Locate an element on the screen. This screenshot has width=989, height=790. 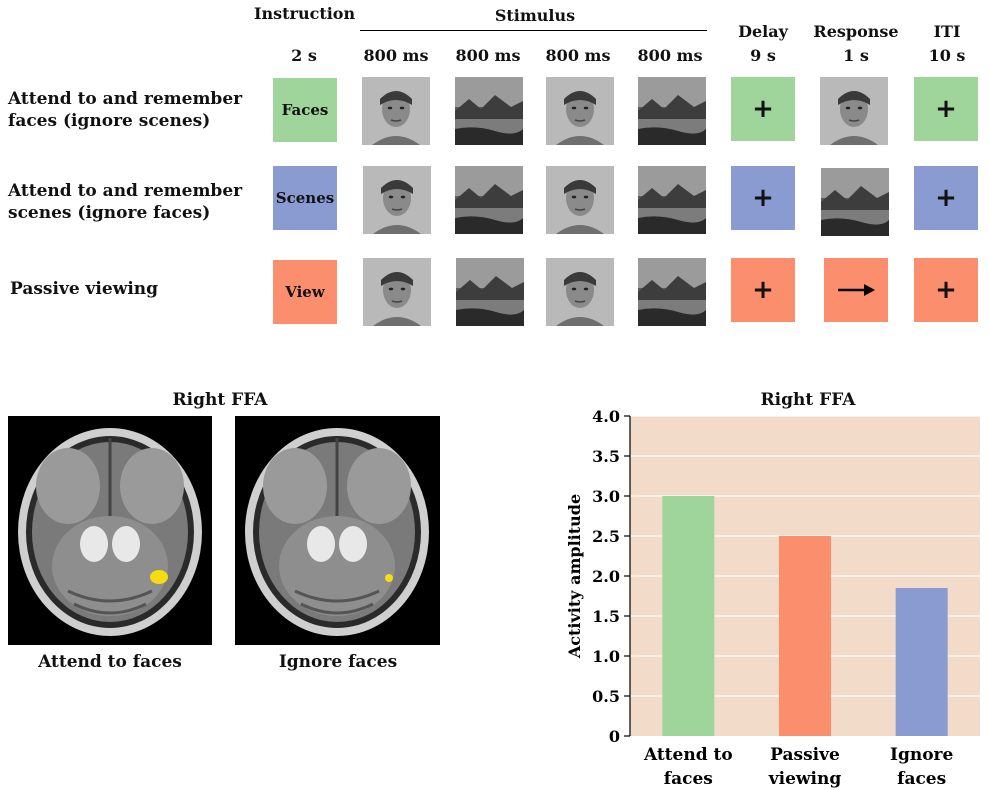
brain-caption-attend: Attend to faces is located at coordinates (110, 662).